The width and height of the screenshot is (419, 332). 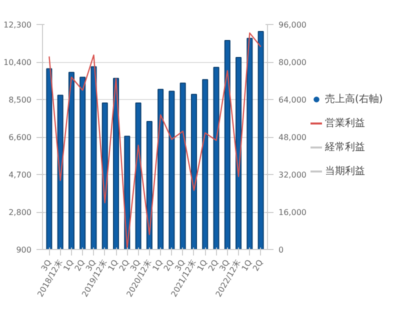 I want to click on legend-label: 経常利益, so click(x=345, y=147).